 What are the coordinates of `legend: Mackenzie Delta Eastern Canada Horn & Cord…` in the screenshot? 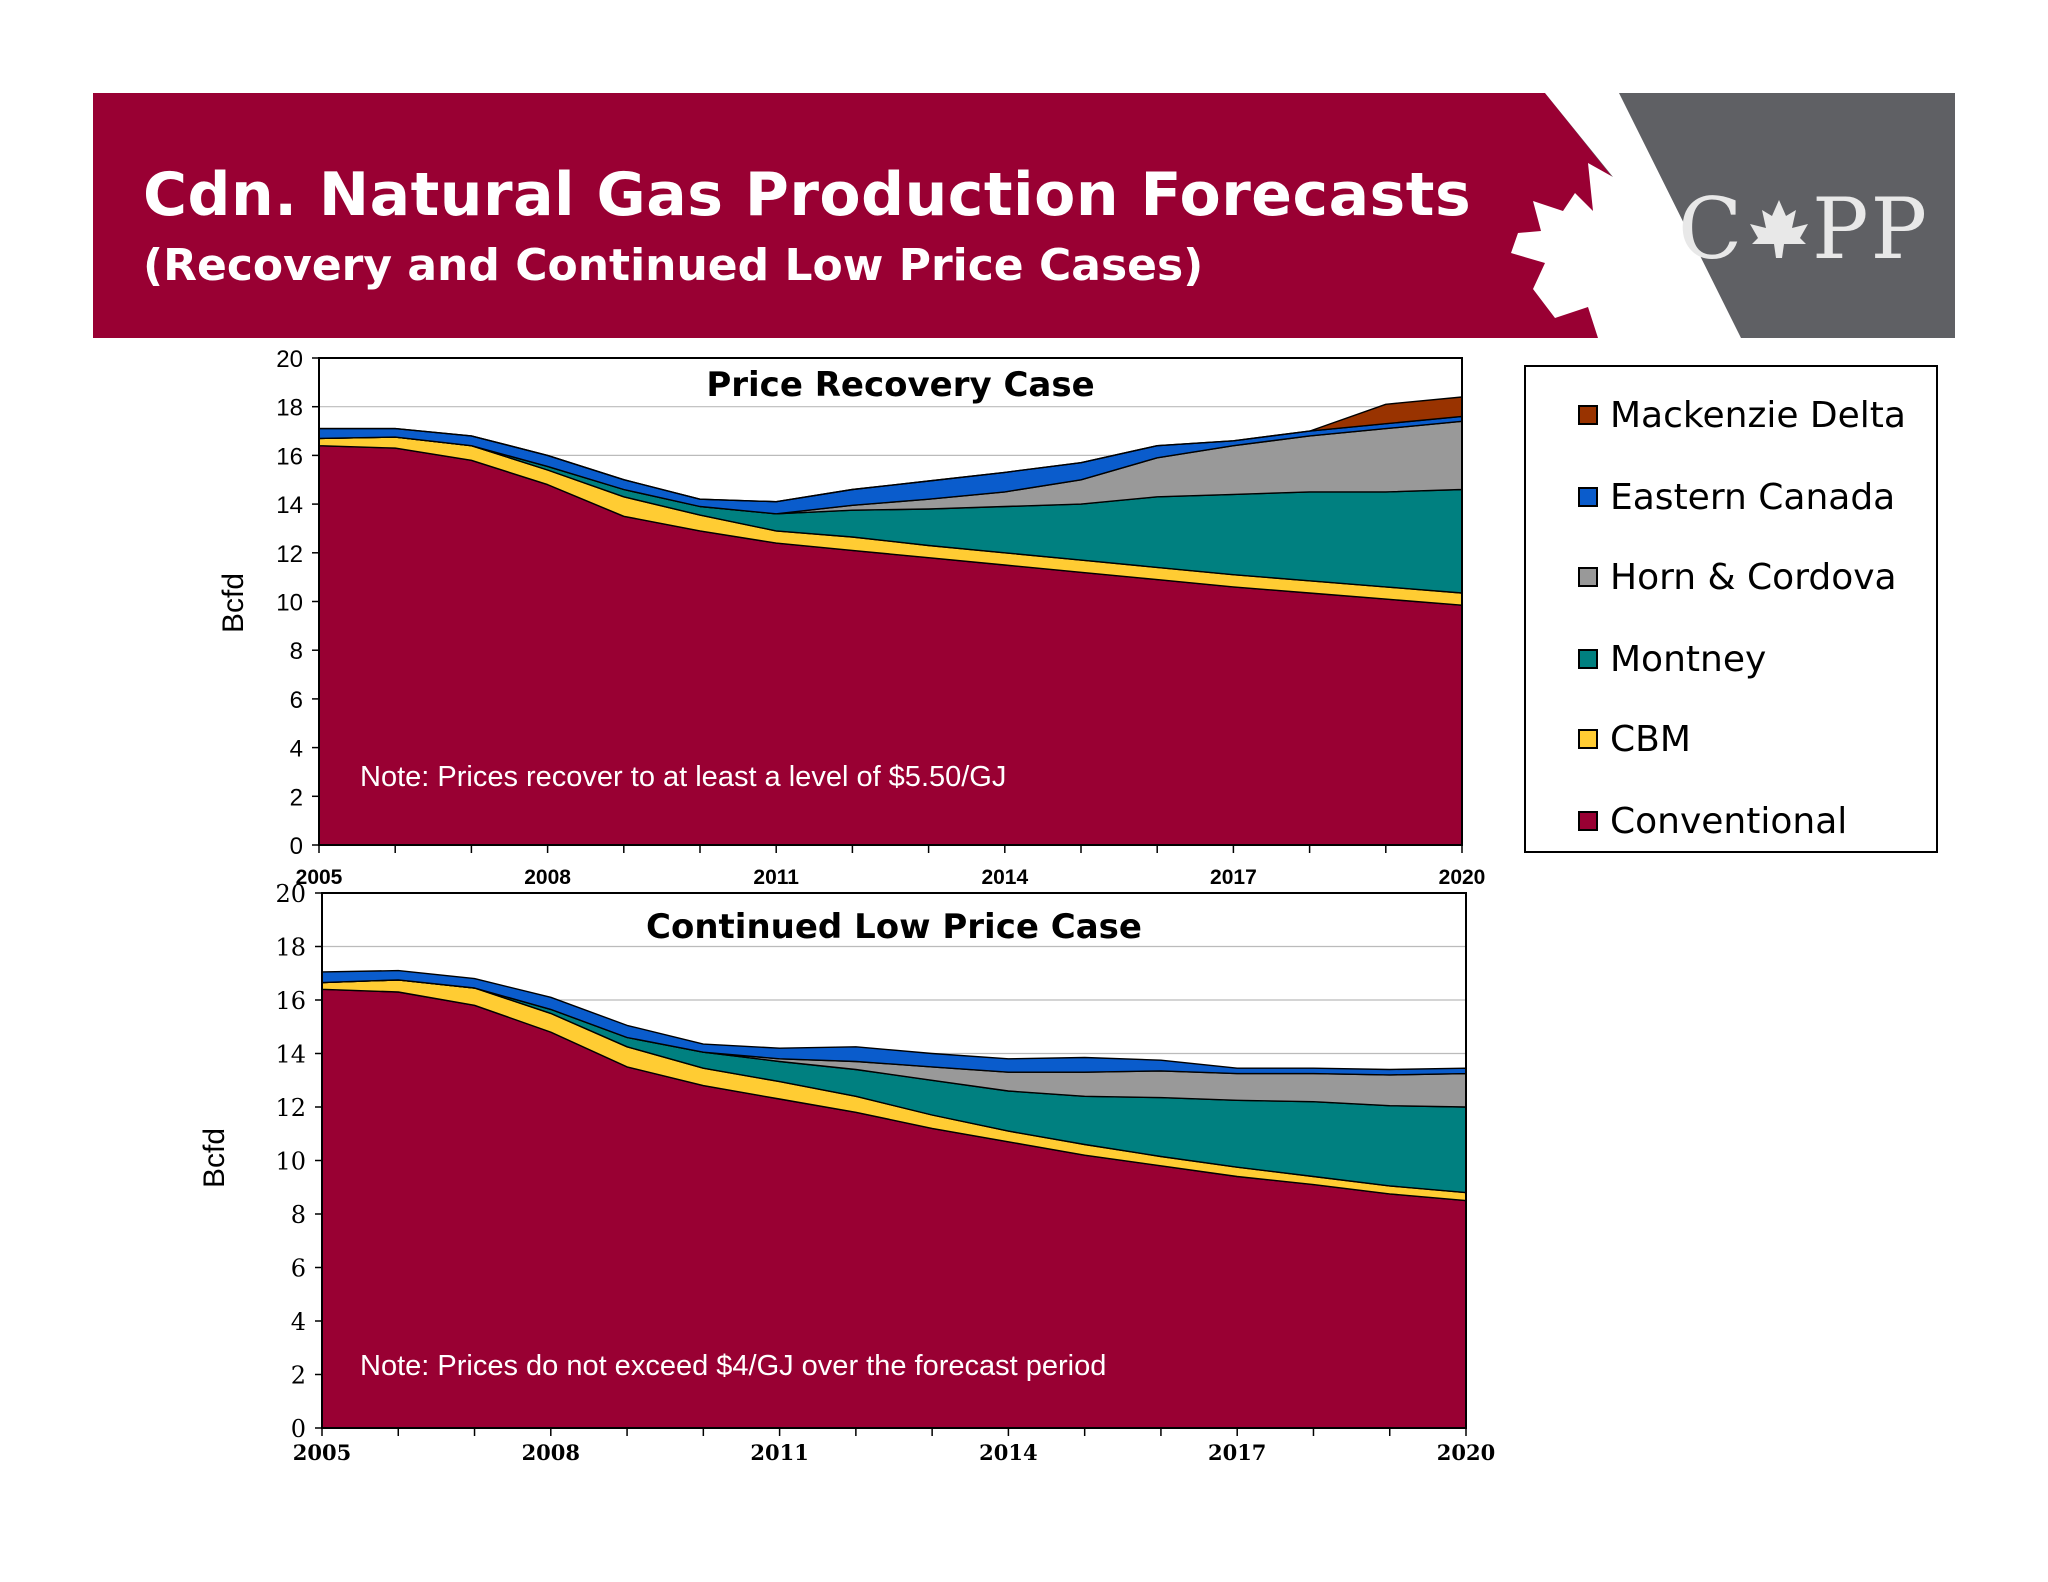 It's located at (1731, 609).